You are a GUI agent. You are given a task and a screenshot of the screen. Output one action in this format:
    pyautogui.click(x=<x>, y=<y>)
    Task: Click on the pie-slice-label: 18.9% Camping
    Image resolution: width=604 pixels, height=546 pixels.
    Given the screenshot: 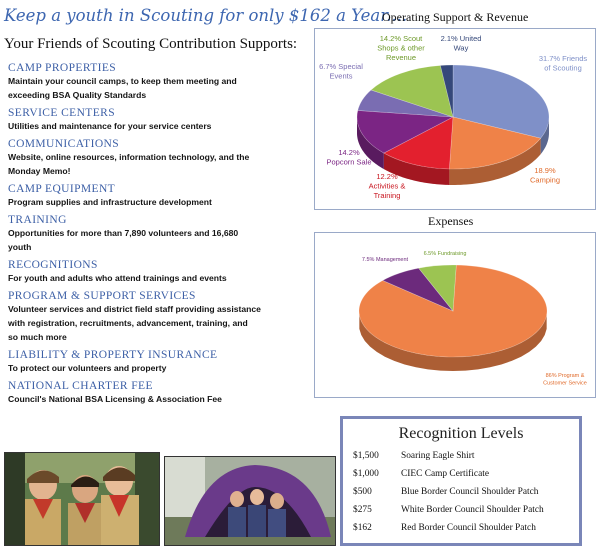 What is the action you would take?
    pyautogui.click(x=545, y=175)
    